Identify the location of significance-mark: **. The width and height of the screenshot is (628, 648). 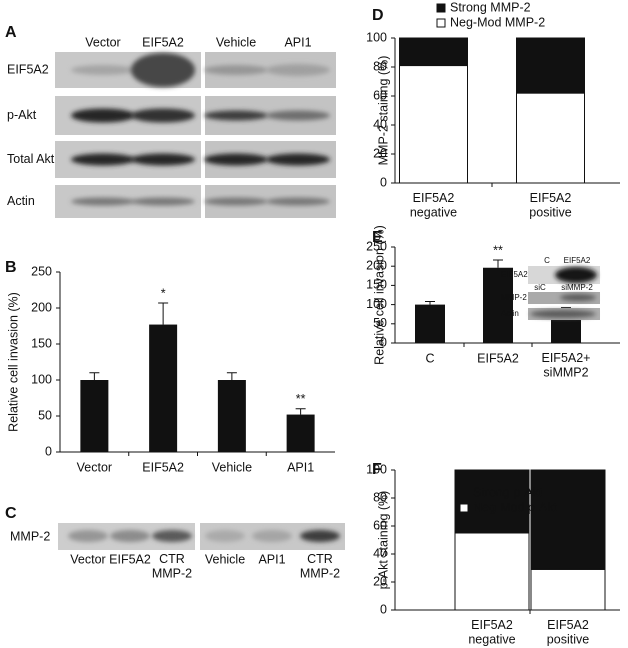
(301, 399).